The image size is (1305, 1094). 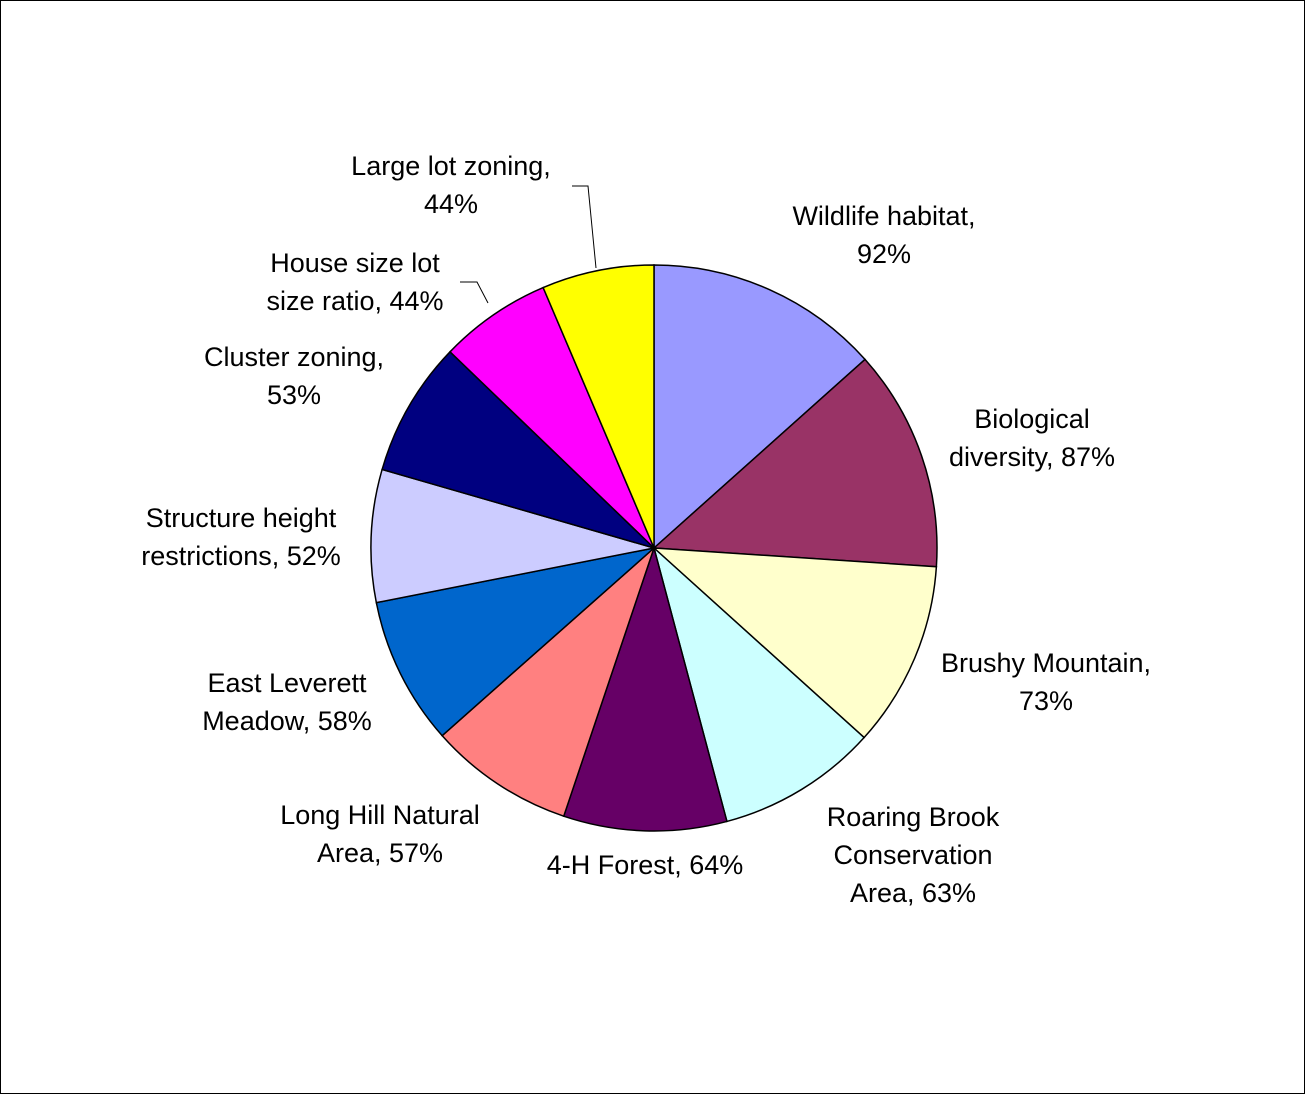 What do you see at coordinates (883, 235) in the screenshot?
I see `slice-label: Wildlife habitat, 92%` at bounding box center [883, 235].